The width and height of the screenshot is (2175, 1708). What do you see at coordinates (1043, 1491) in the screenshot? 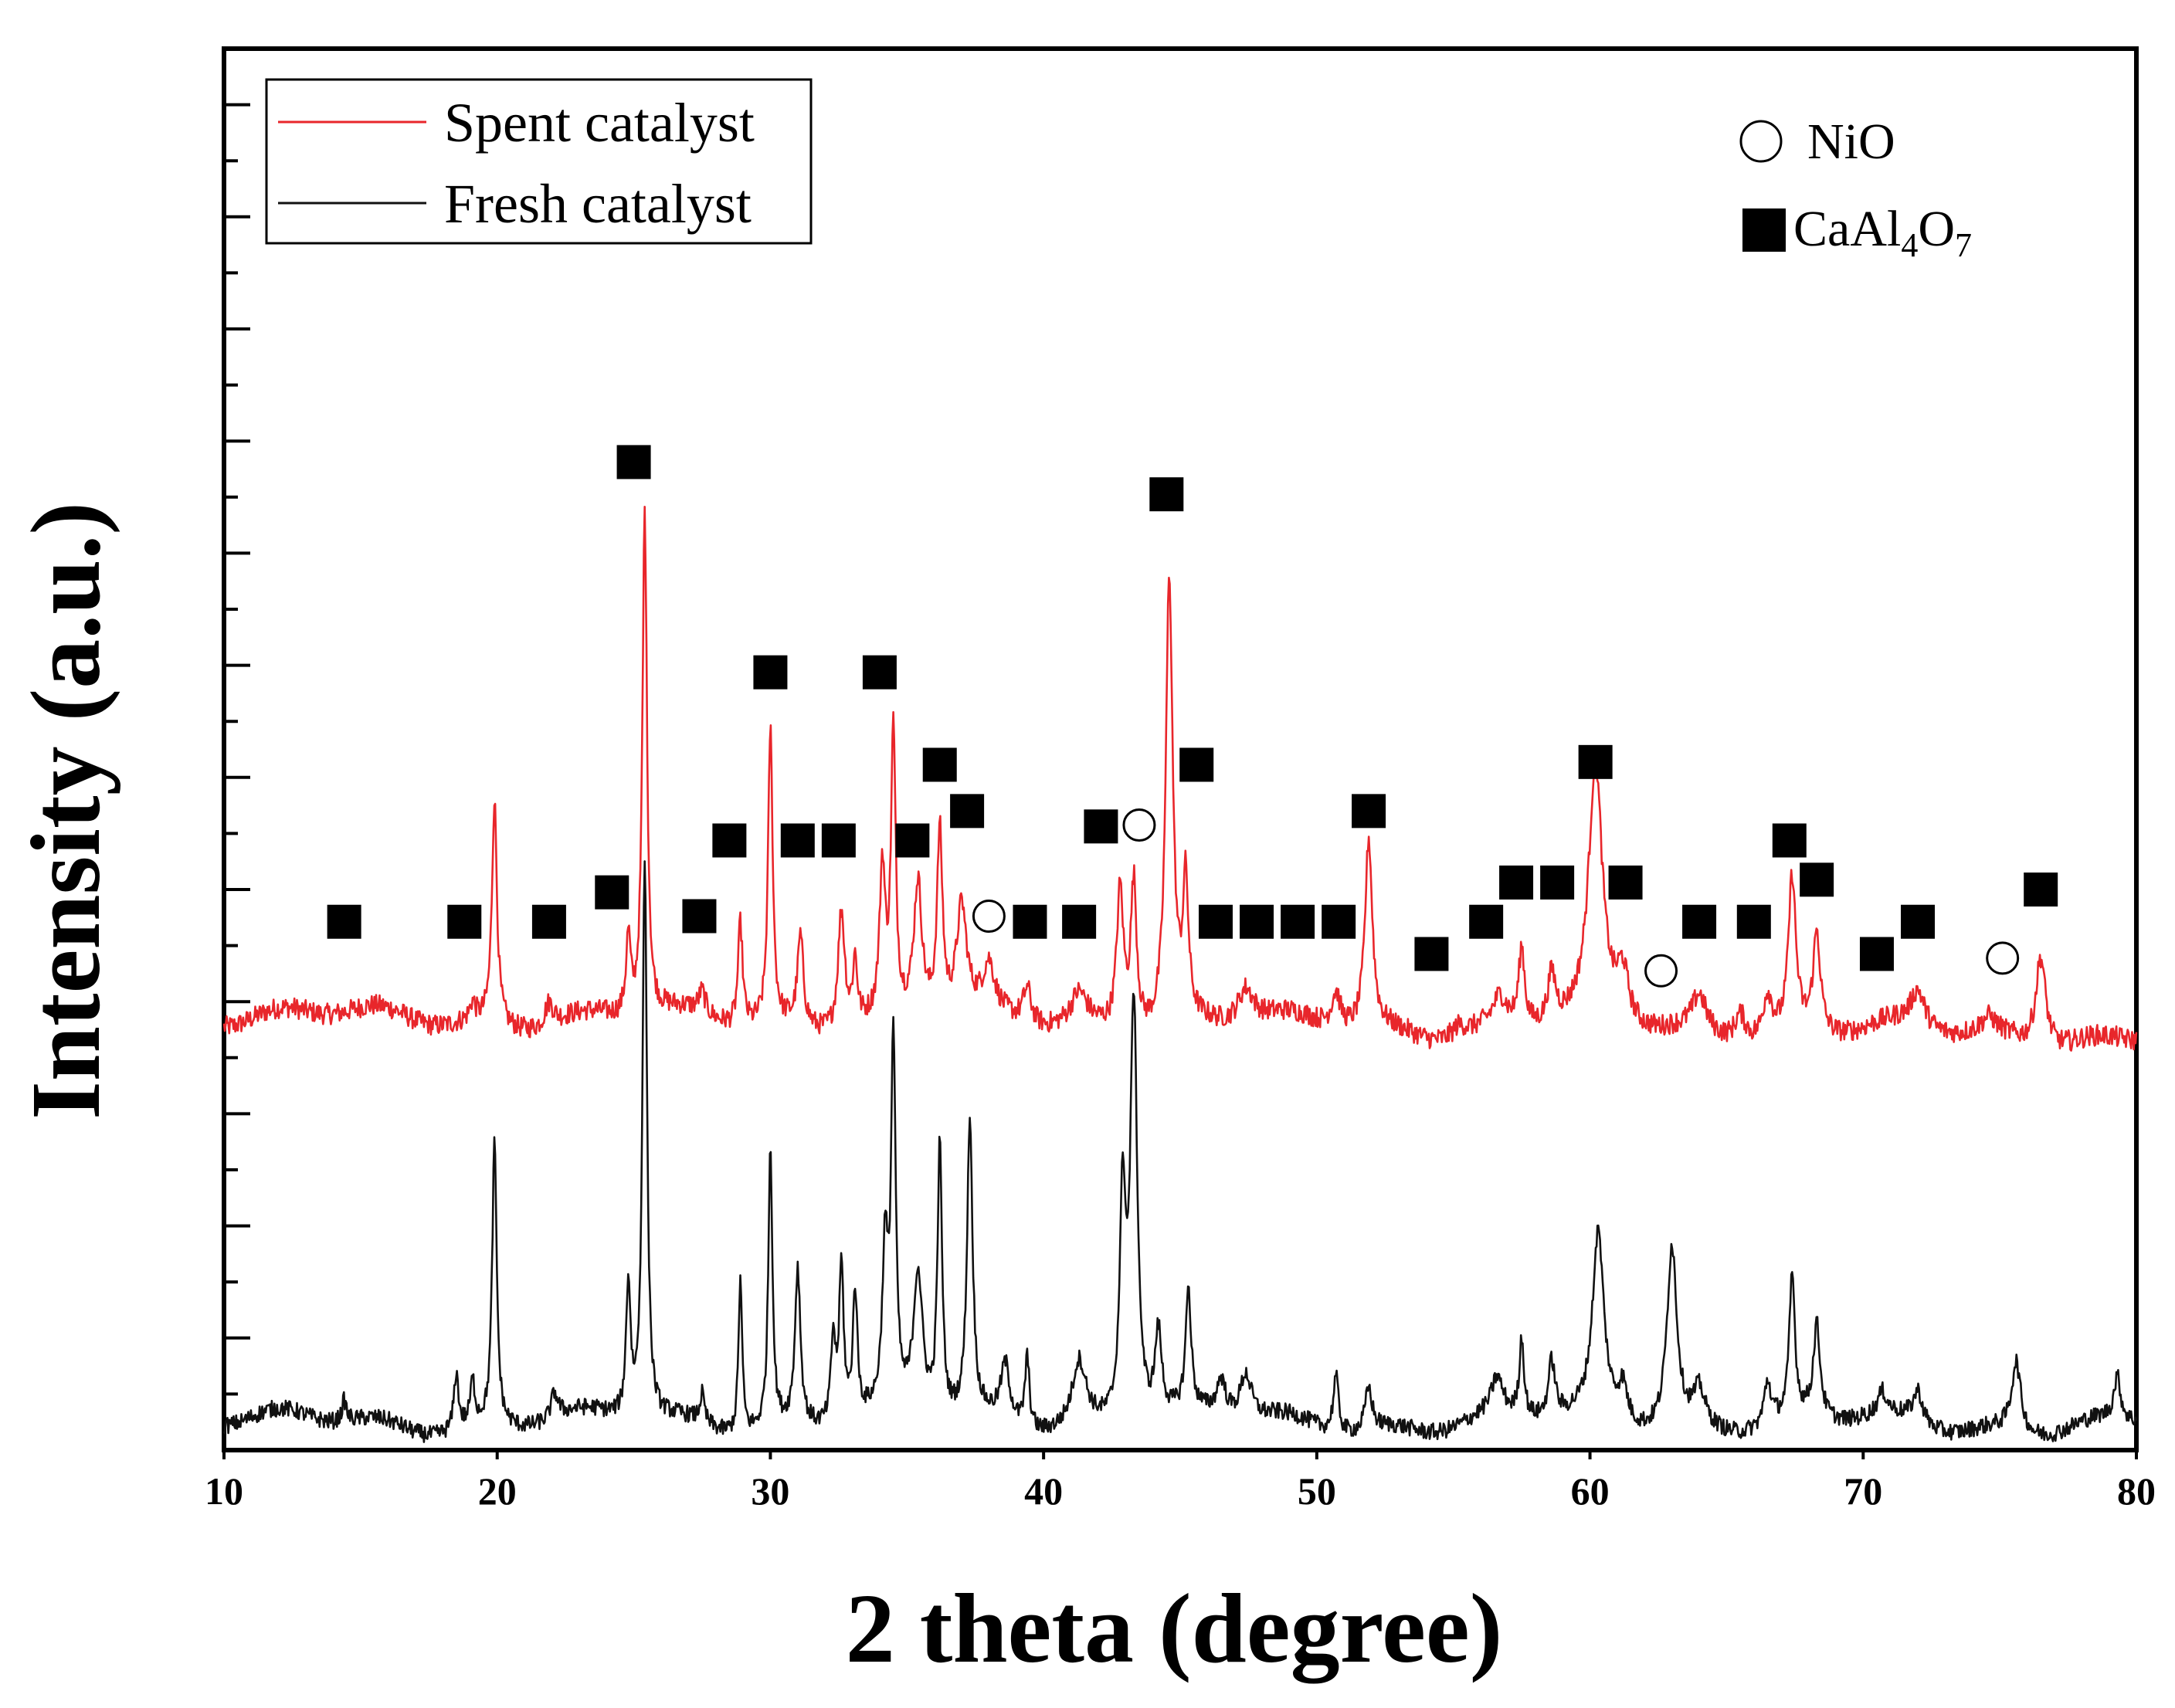
I see `x-tick-label: 40` at bounding box center [1043, 1491].